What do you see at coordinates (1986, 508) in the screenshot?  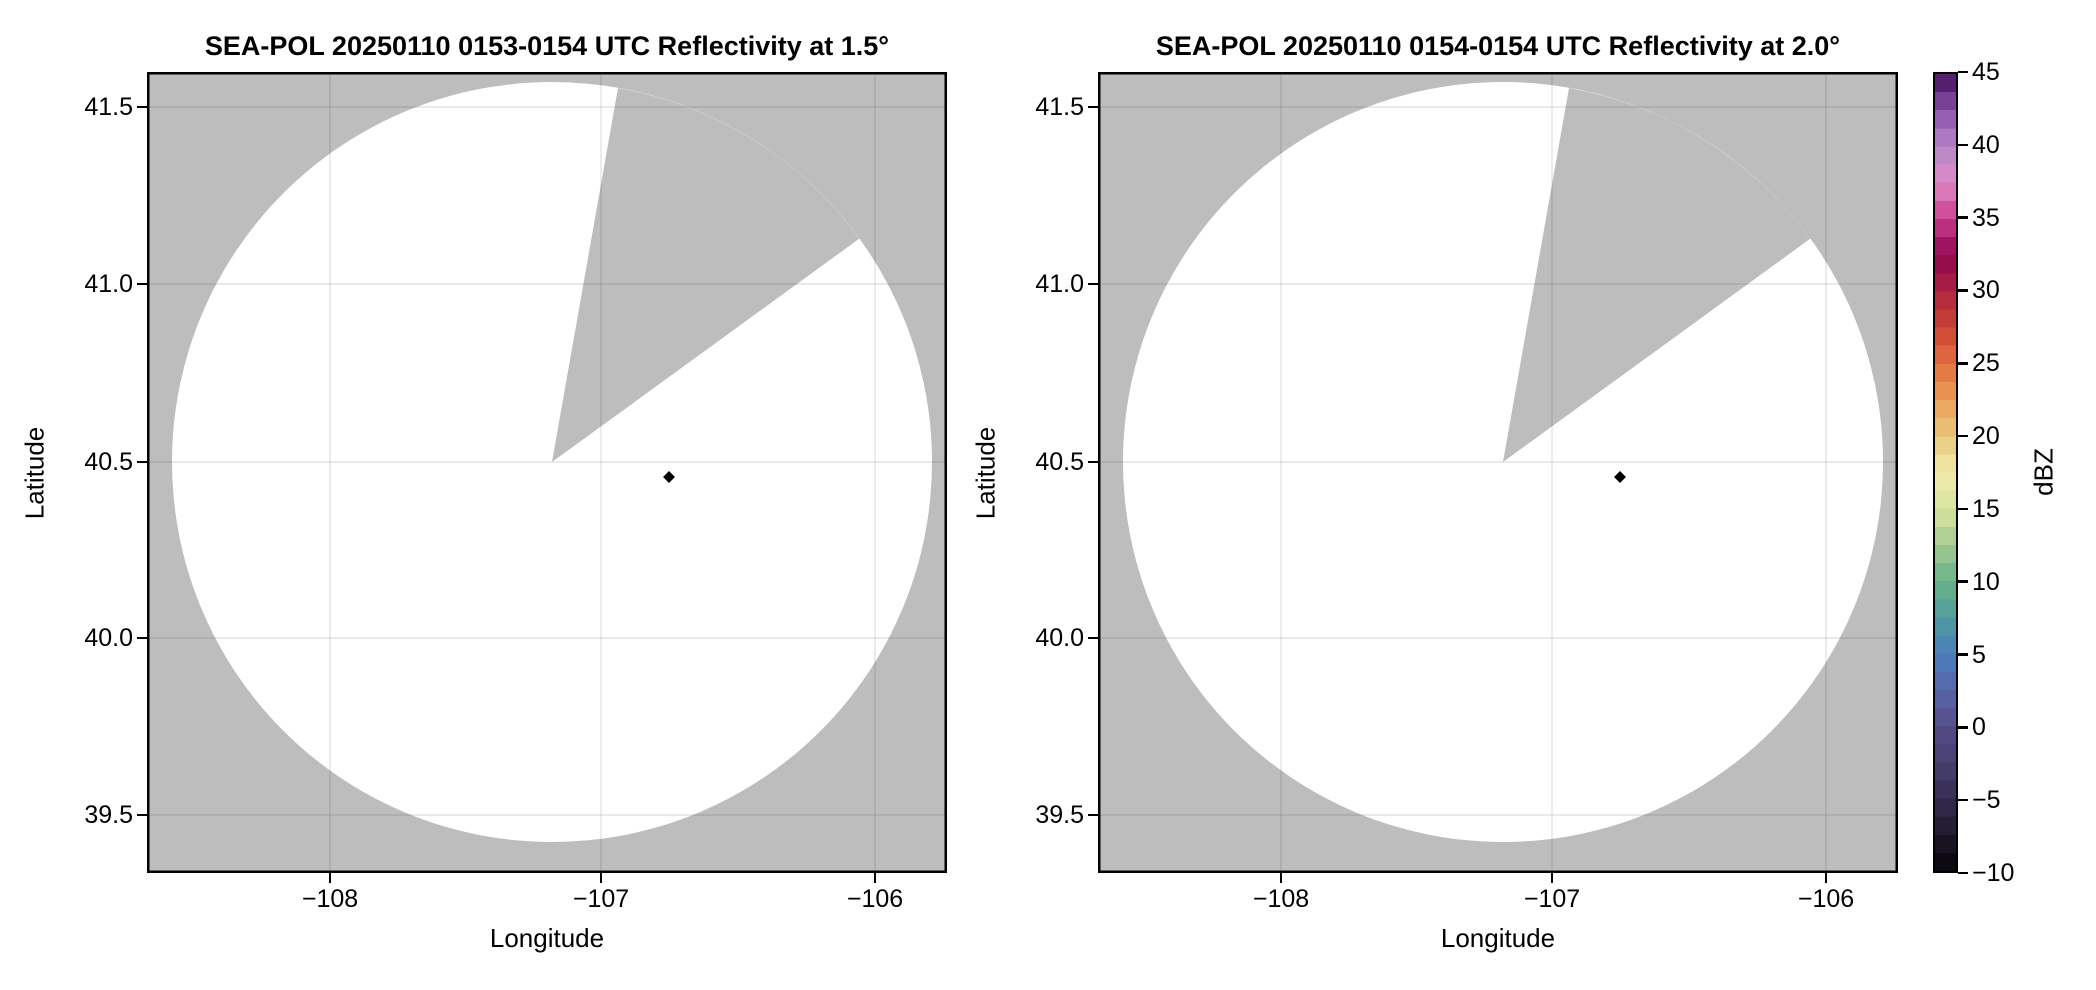 I see `colorbar-tick-label: 15` at bounding box center [1986, 508].